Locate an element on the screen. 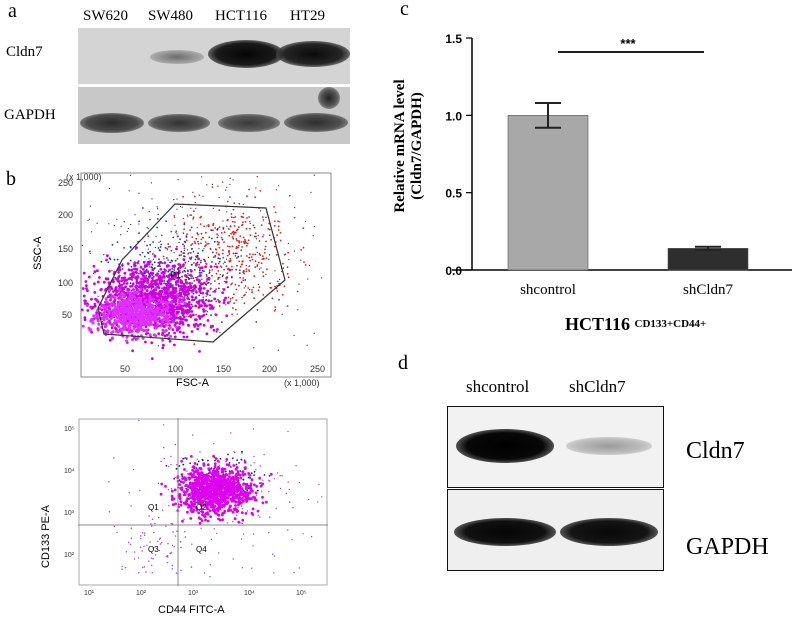  quadrant-label-q4: Q4 is located at coordinates (201, 549).